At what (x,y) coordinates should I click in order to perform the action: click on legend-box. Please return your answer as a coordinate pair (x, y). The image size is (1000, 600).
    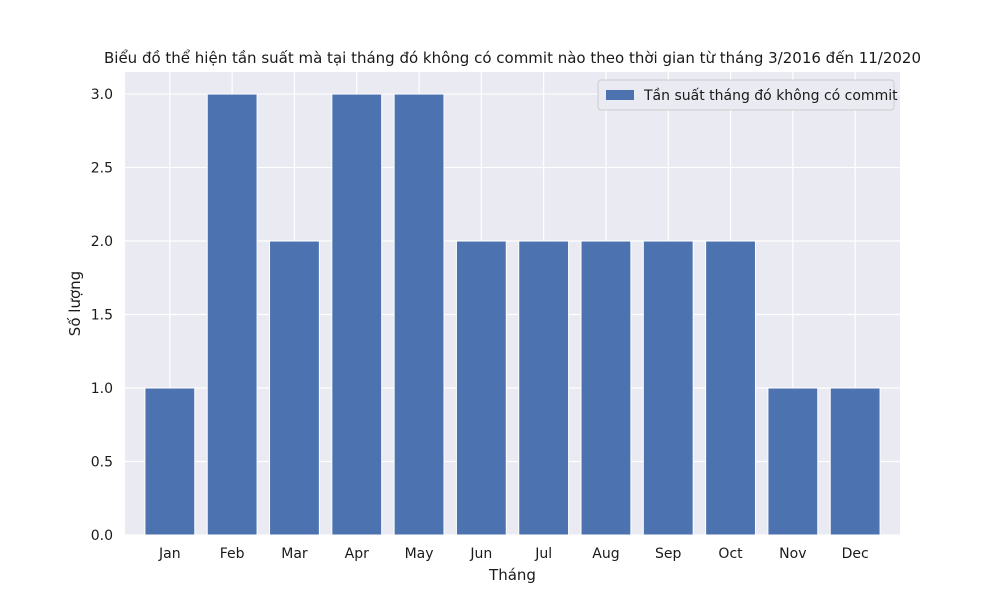
    Looking at the image, I should click on (746, 95).